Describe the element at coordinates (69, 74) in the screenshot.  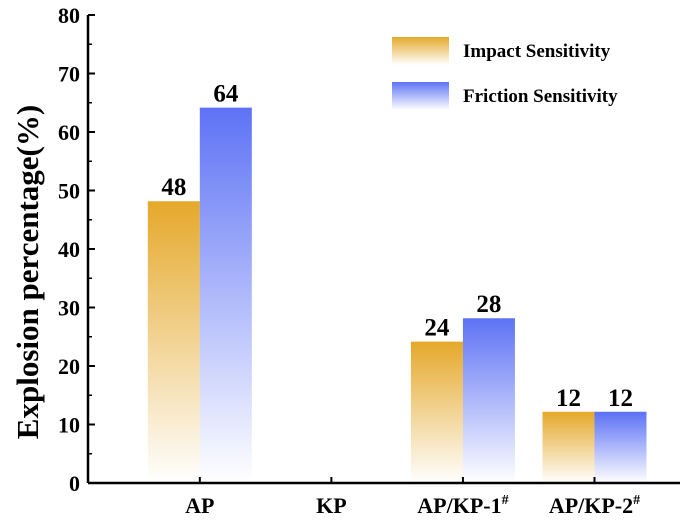
I see `y-tick-label: 70` at that location.